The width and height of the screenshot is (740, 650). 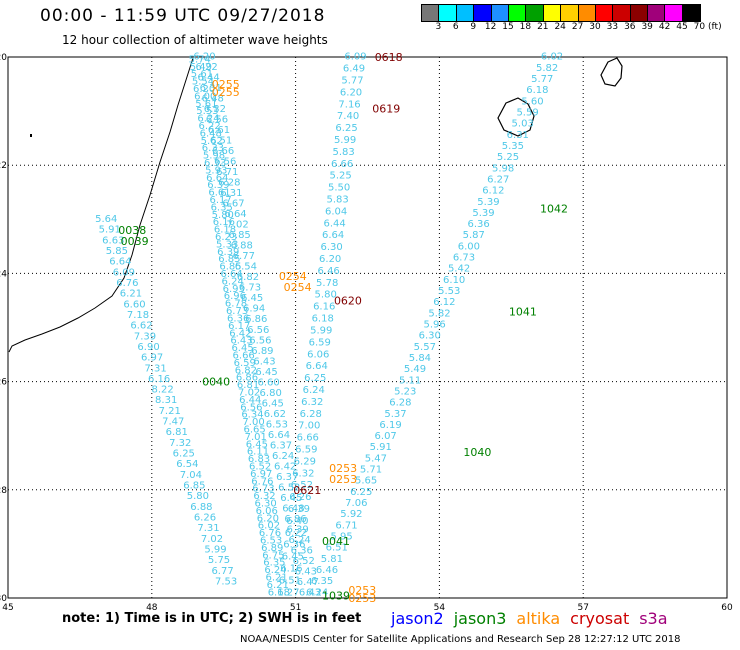 What do you see at coordinates (469, 246) in the screenshot?
I see `swh-value: 6.00` at bounding box center [469, 246].